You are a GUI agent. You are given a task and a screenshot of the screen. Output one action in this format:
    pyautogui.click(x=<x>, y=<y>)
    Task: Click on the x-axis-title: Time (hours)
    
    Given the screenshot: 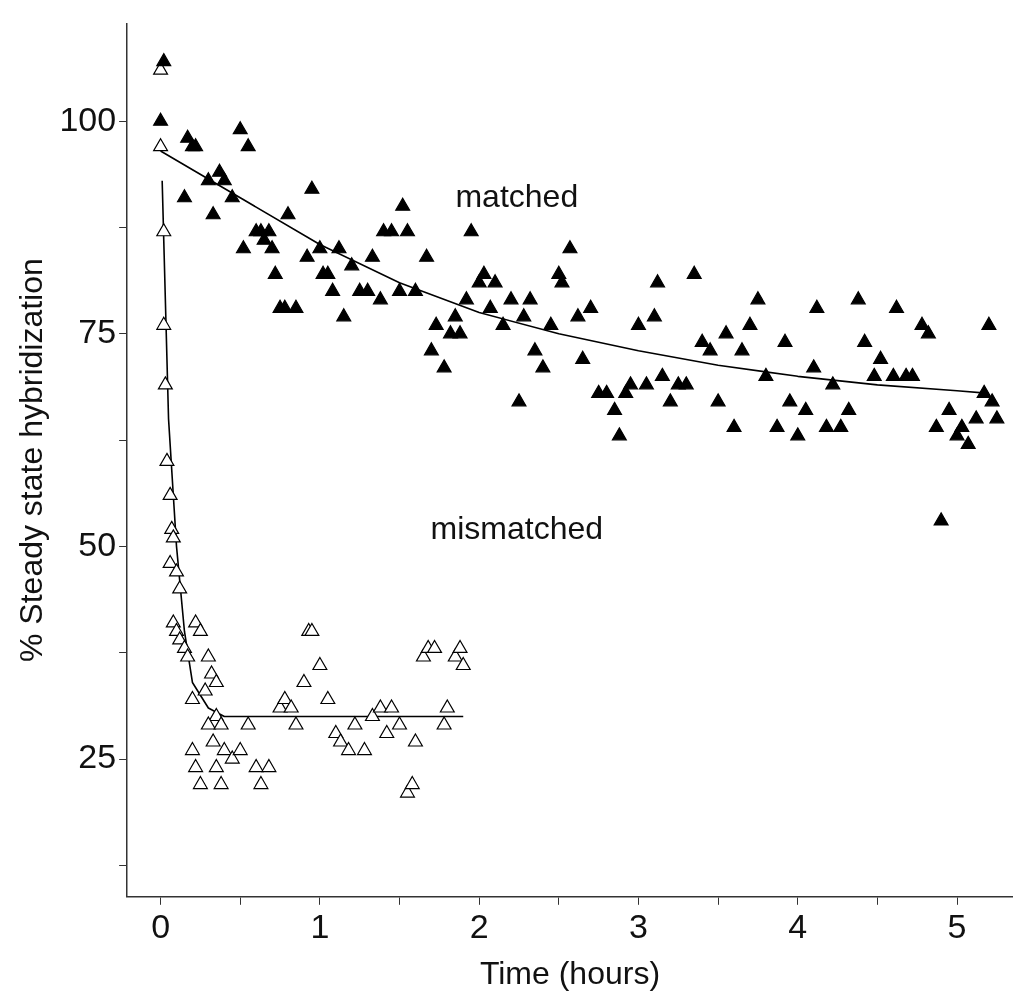 What is the action you would take?
    pyautogui.click(x=570, y=972)
    